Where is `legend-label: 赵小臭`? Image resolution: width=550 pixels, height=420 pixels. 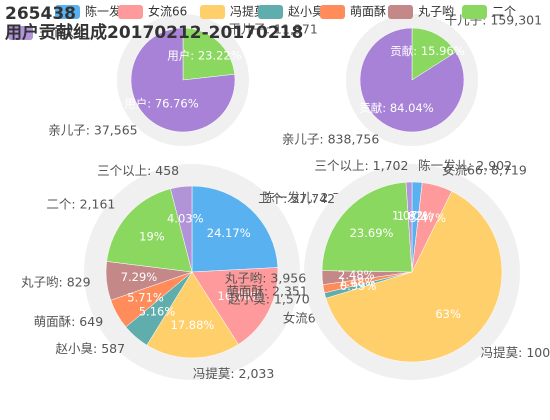
legend-label: 赵小臭 is located at coordinates (306, 11).